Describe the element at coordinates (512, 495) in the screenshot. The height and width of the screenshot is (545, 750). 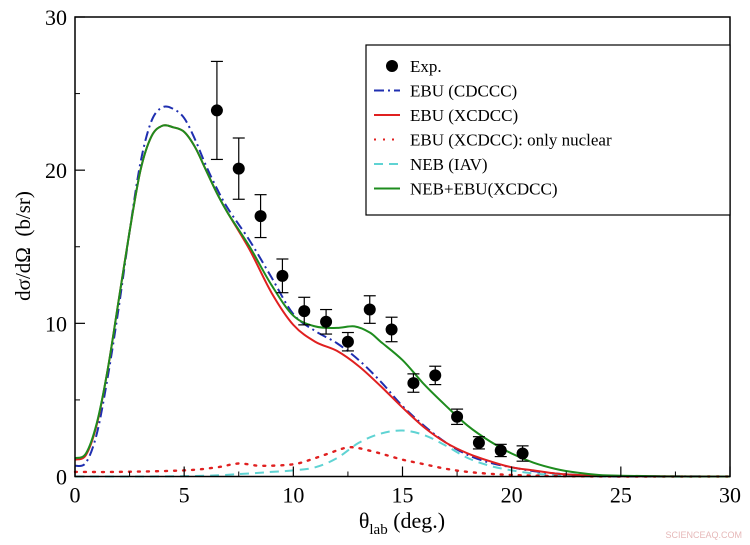
I see `x-tick-label: 20` at that location.